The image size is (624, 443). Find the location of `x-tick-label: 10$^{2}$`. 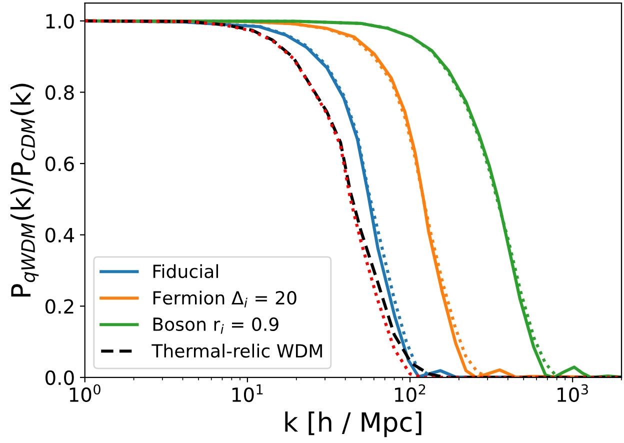

x-tick-label: 10$^{2}$ is located at coordinates (410, 393).